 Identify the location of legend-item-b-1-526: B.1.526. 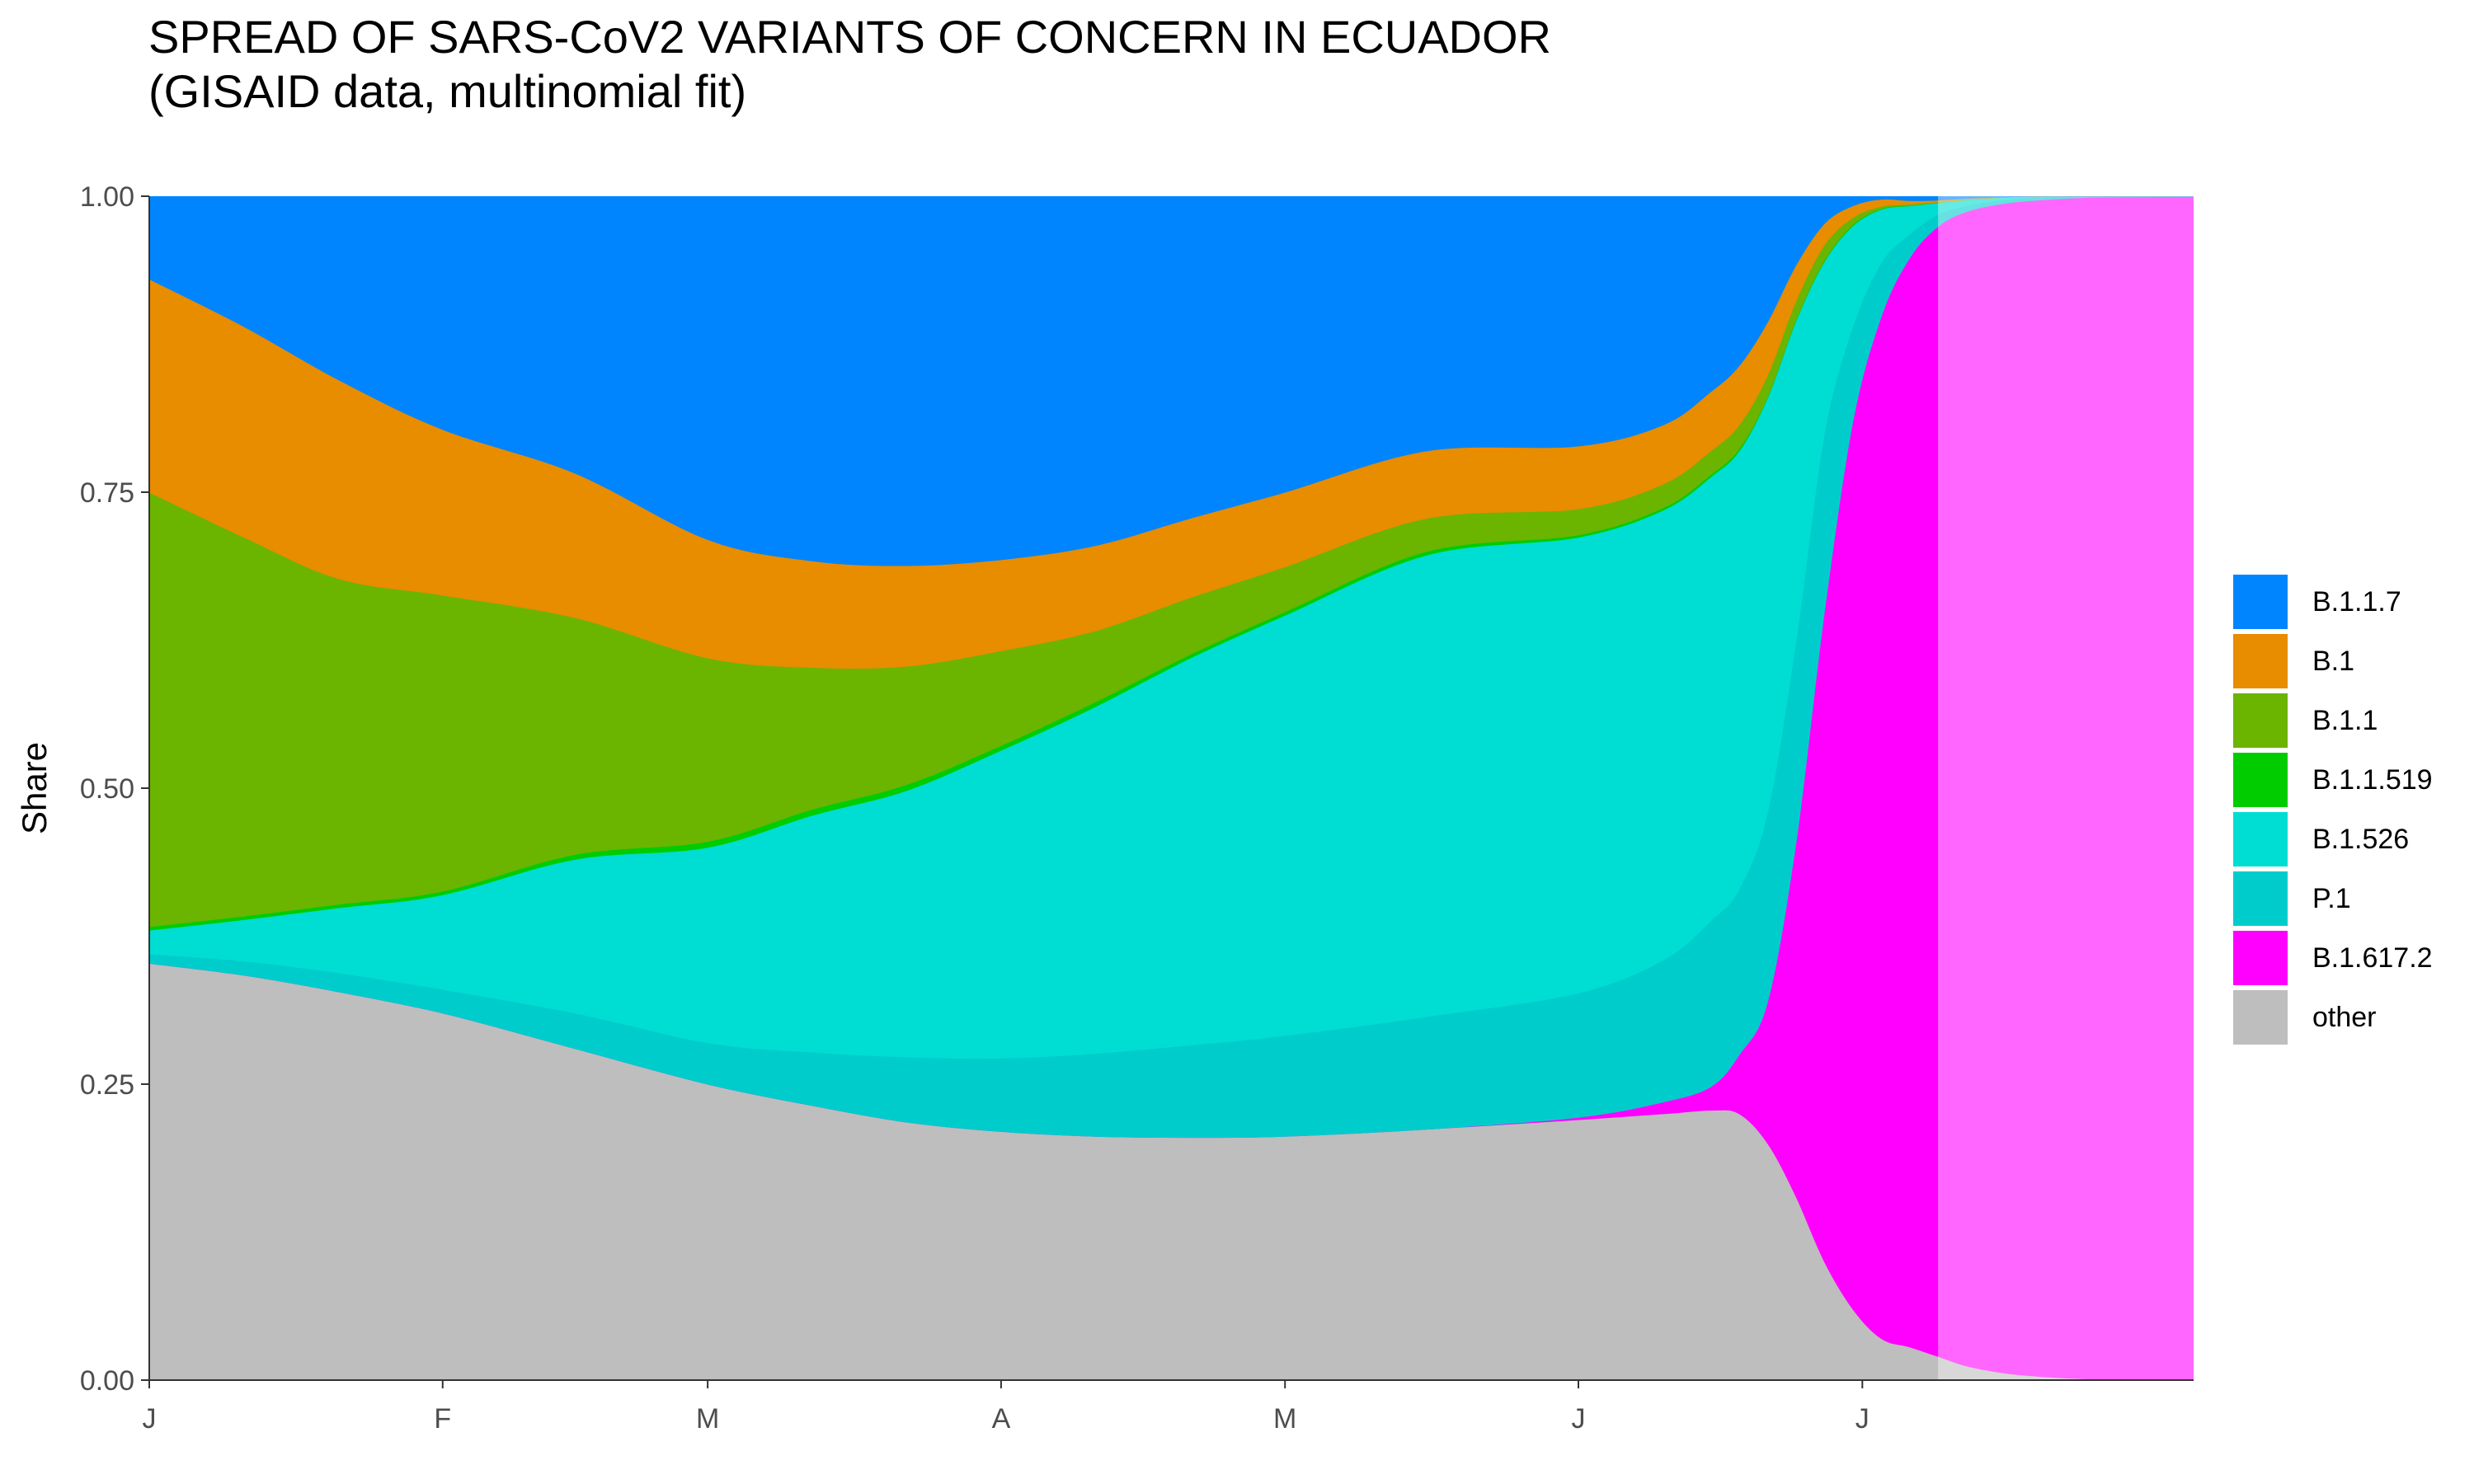
(2333, 839).